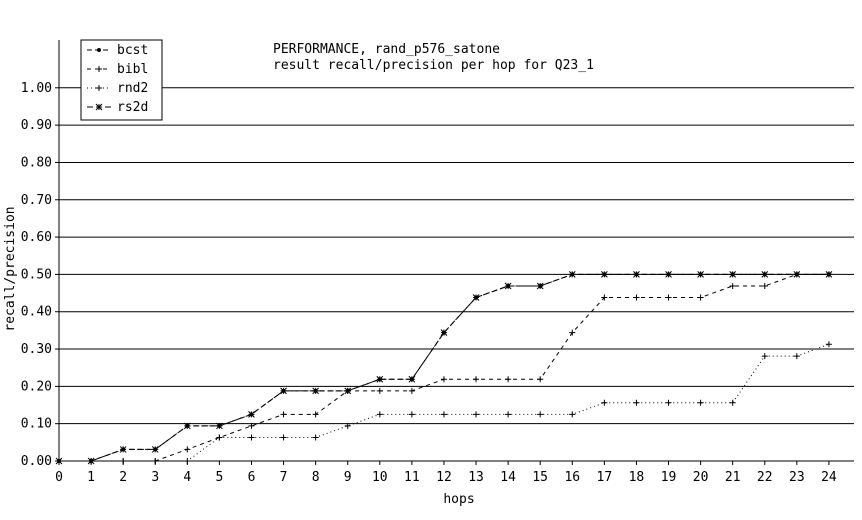 Image resolution: width=862 pixels, height=520 pixels. Describe the element at coordinates (829, 477) in the screenshot. I see `x-tick-label: 24` at that location.